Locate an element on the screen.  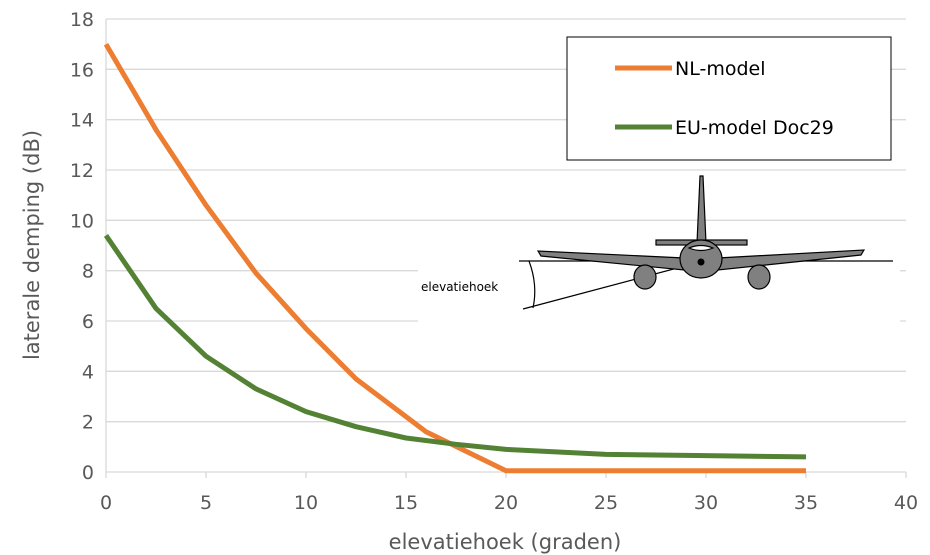
y-axis-title: laterale demping (dB) is located at coordinates (32, 245).